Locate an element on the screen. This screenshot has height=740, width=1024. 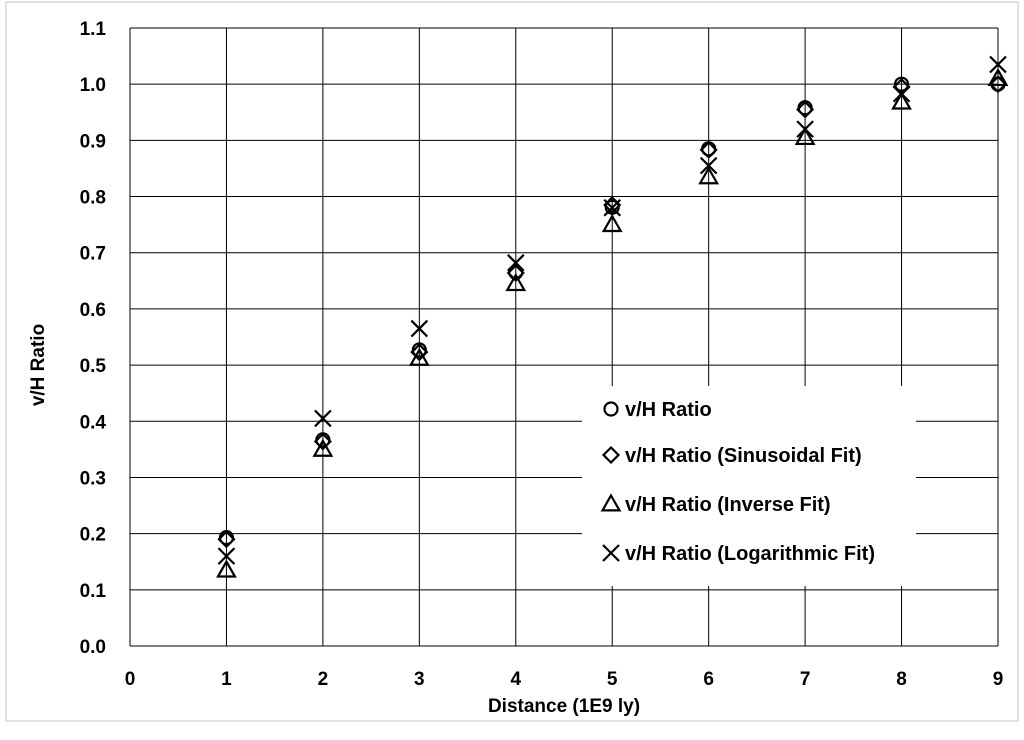
y-tick-label: 0.8 is located at coordinates (93, 198).